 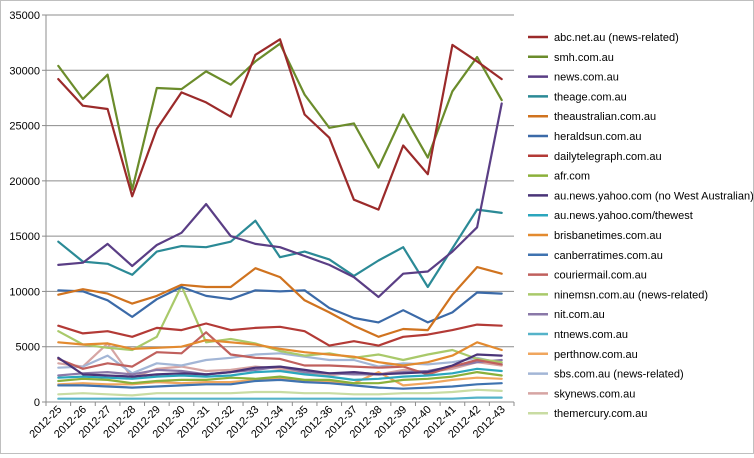 I want to click on legend-label: ntnews.com.au, so click(x=591, y=335).